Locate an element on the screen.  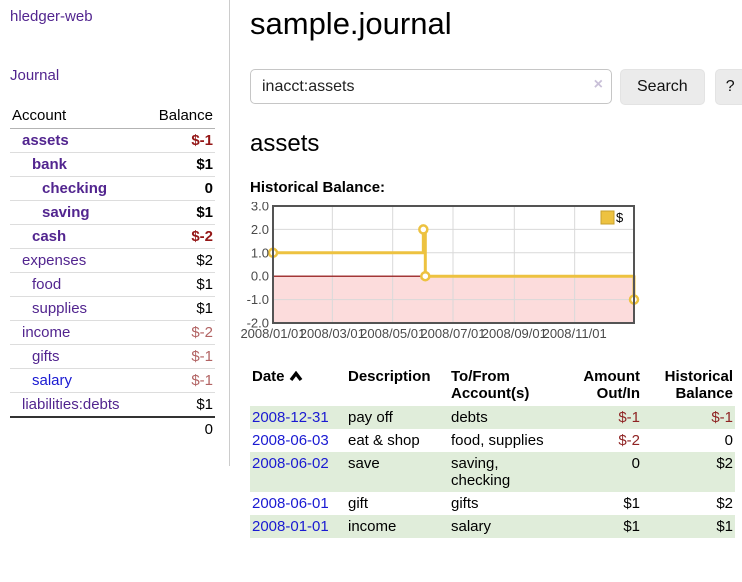
account-row: bank $1 is located at coordinates (112, 164).